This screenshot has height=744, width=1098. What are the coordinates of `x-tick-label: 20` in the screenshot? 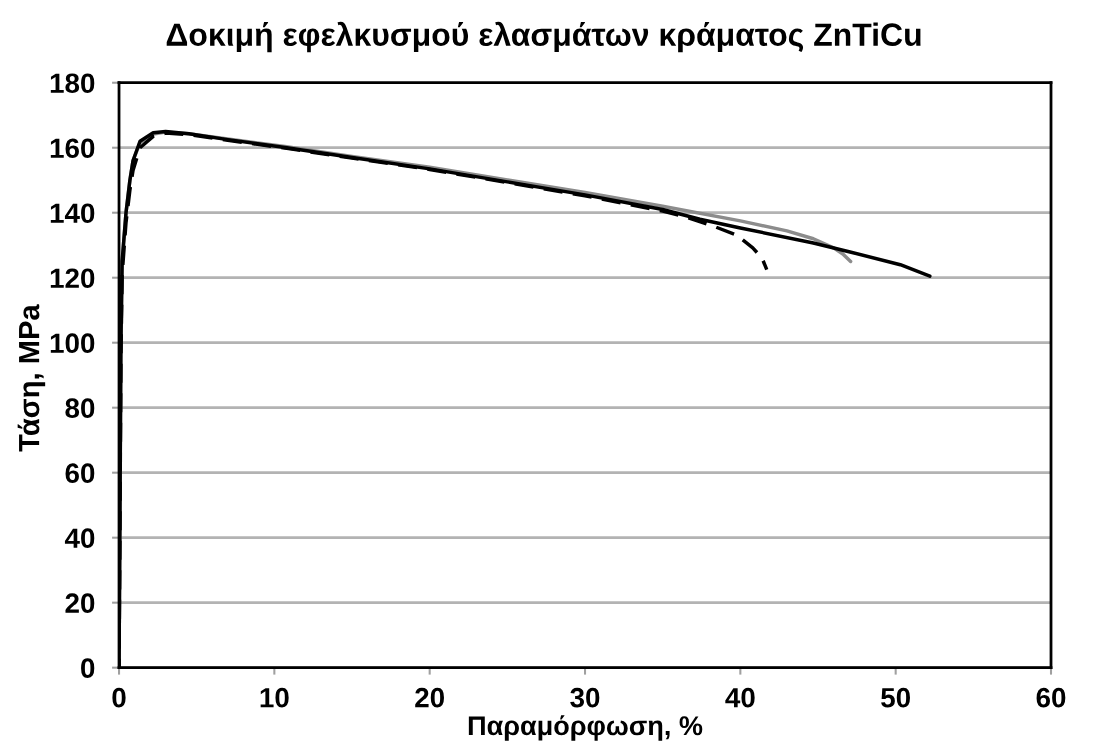 It's located at (429, 697).